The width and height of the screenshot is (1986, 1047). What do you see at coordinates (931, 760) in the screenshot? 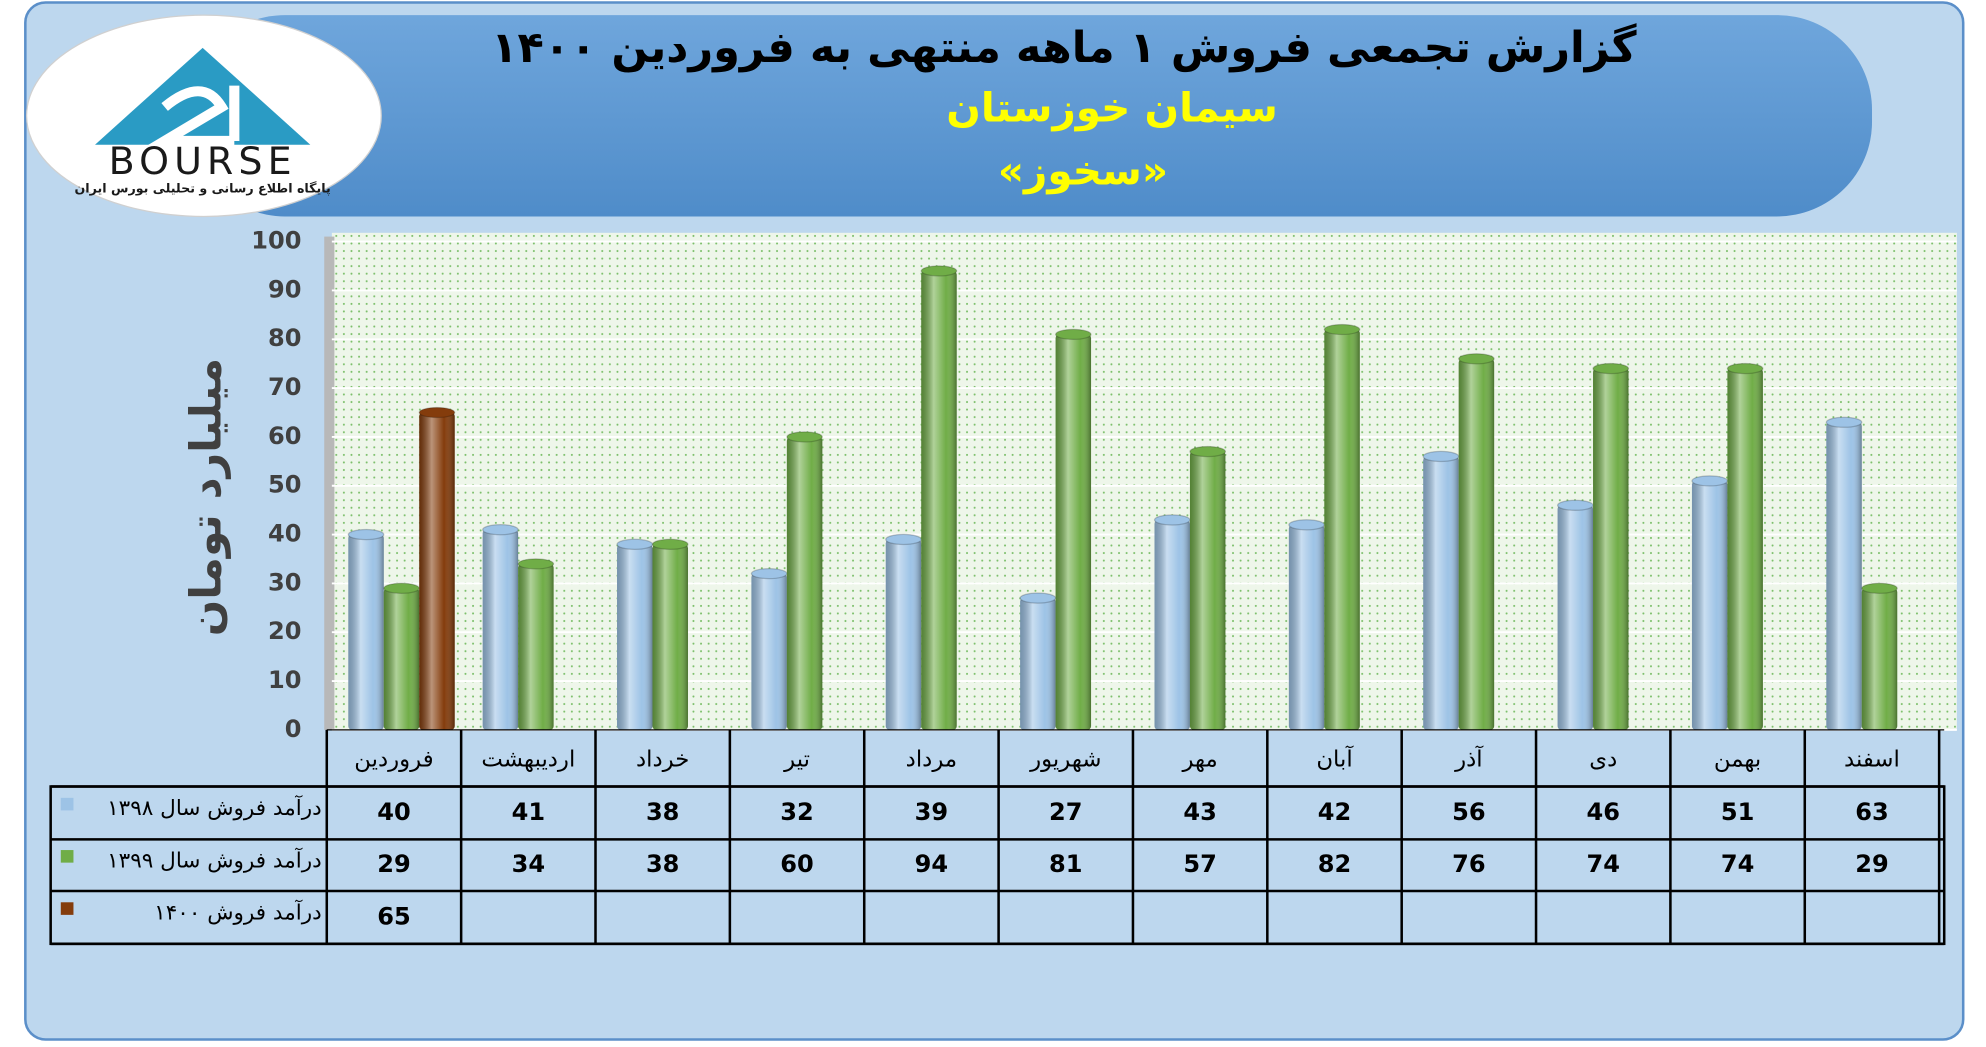
I see `x-tick-label: مرداد` at bounding box center [931, 760].